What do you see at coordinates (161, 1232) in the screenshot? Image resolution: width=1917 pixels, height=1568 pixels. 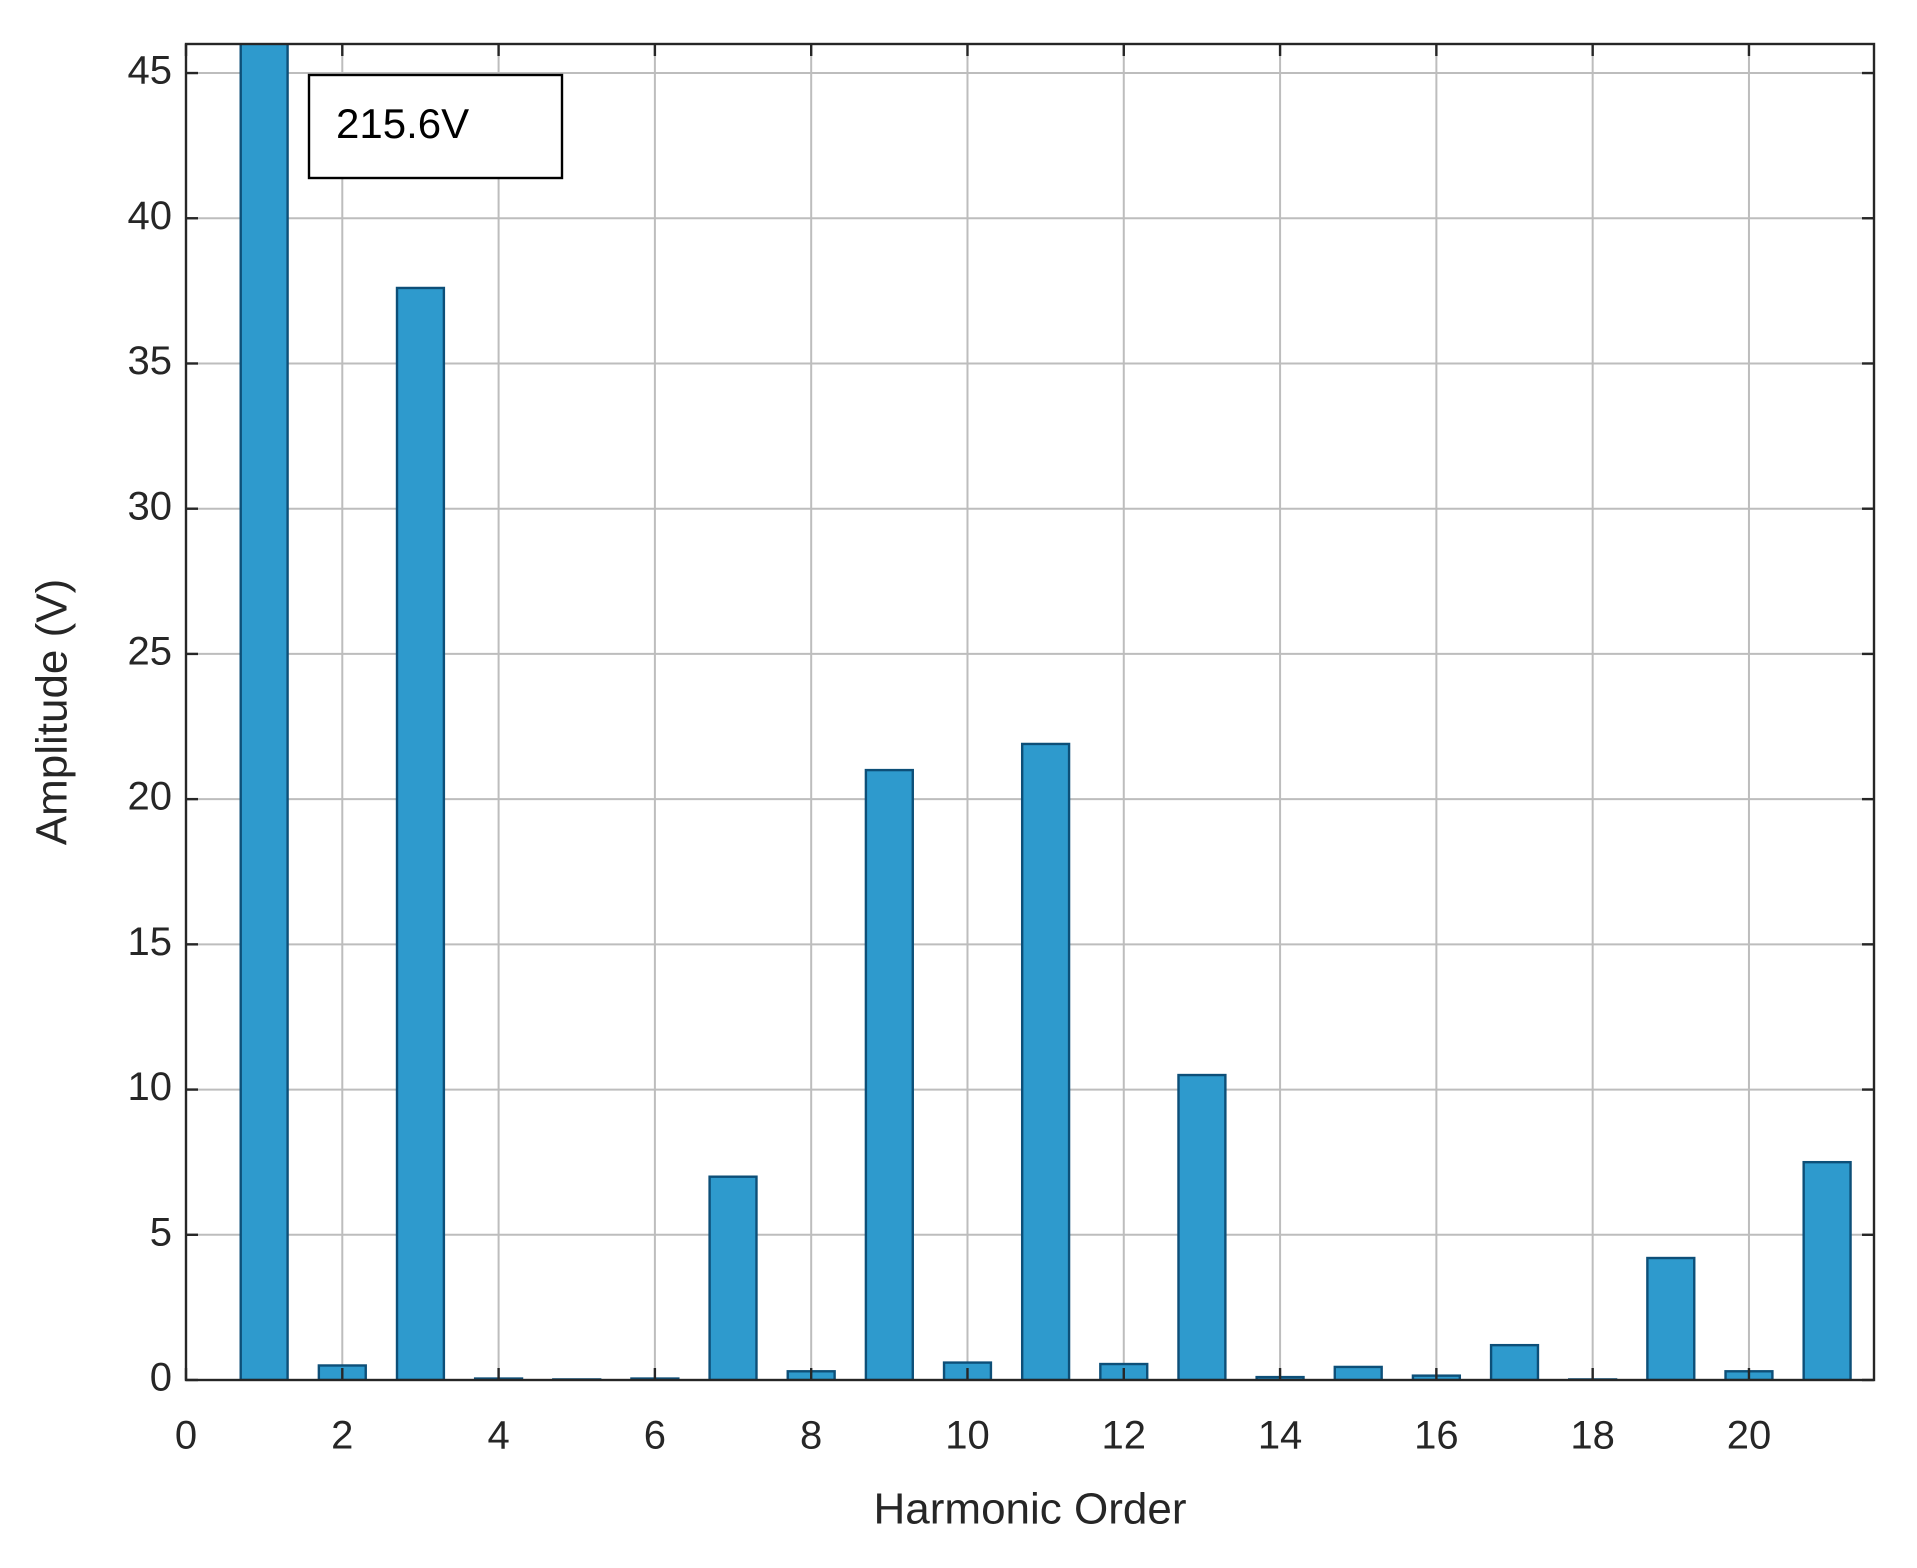 I see `y-tick-label: 5` at bounding box center [161, 1232].